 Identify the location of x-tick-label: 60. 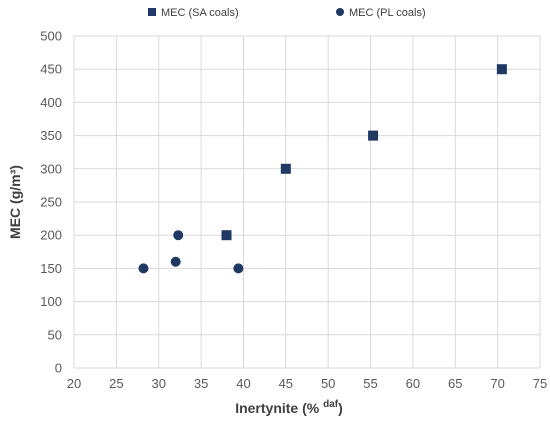
(413, 383).